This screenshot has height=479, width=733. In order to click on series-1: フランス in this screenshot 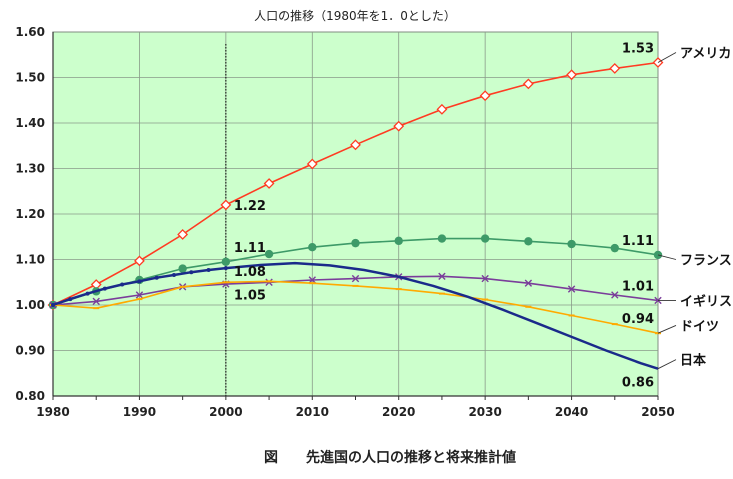, I will do `click(390, 272)`.